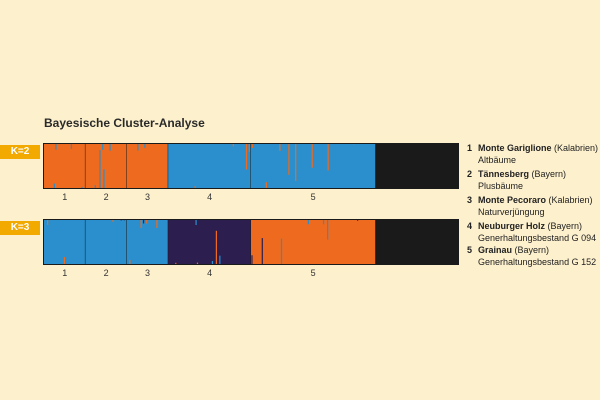 The height and width of the screenshot is (400, 600). Describe the element at coordinates (504, 174) in the screenshot. I see `legend-name: Tännesberg` at that location.